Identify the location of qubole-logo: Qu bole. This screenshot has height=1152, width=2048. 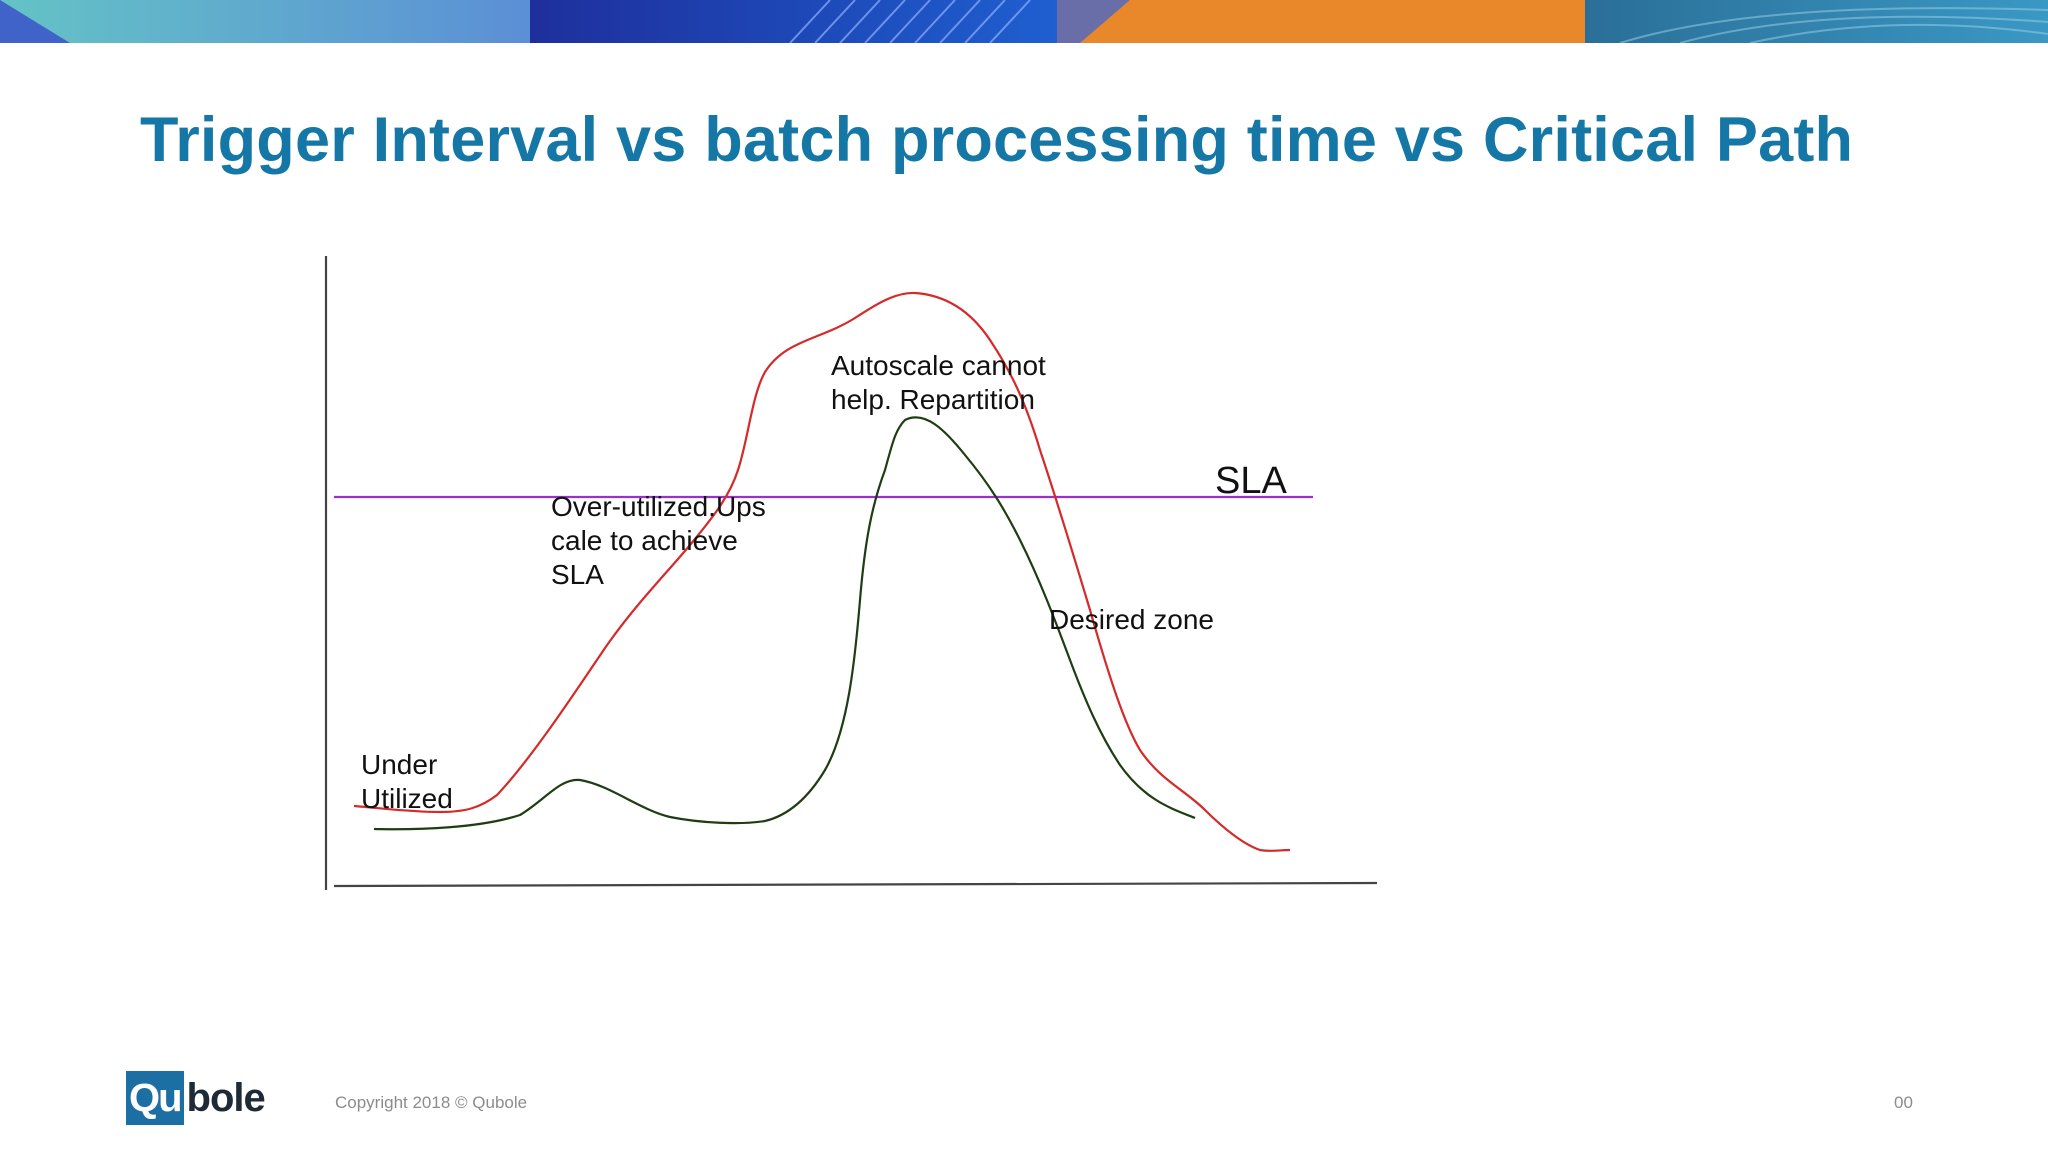
(196, 1098).